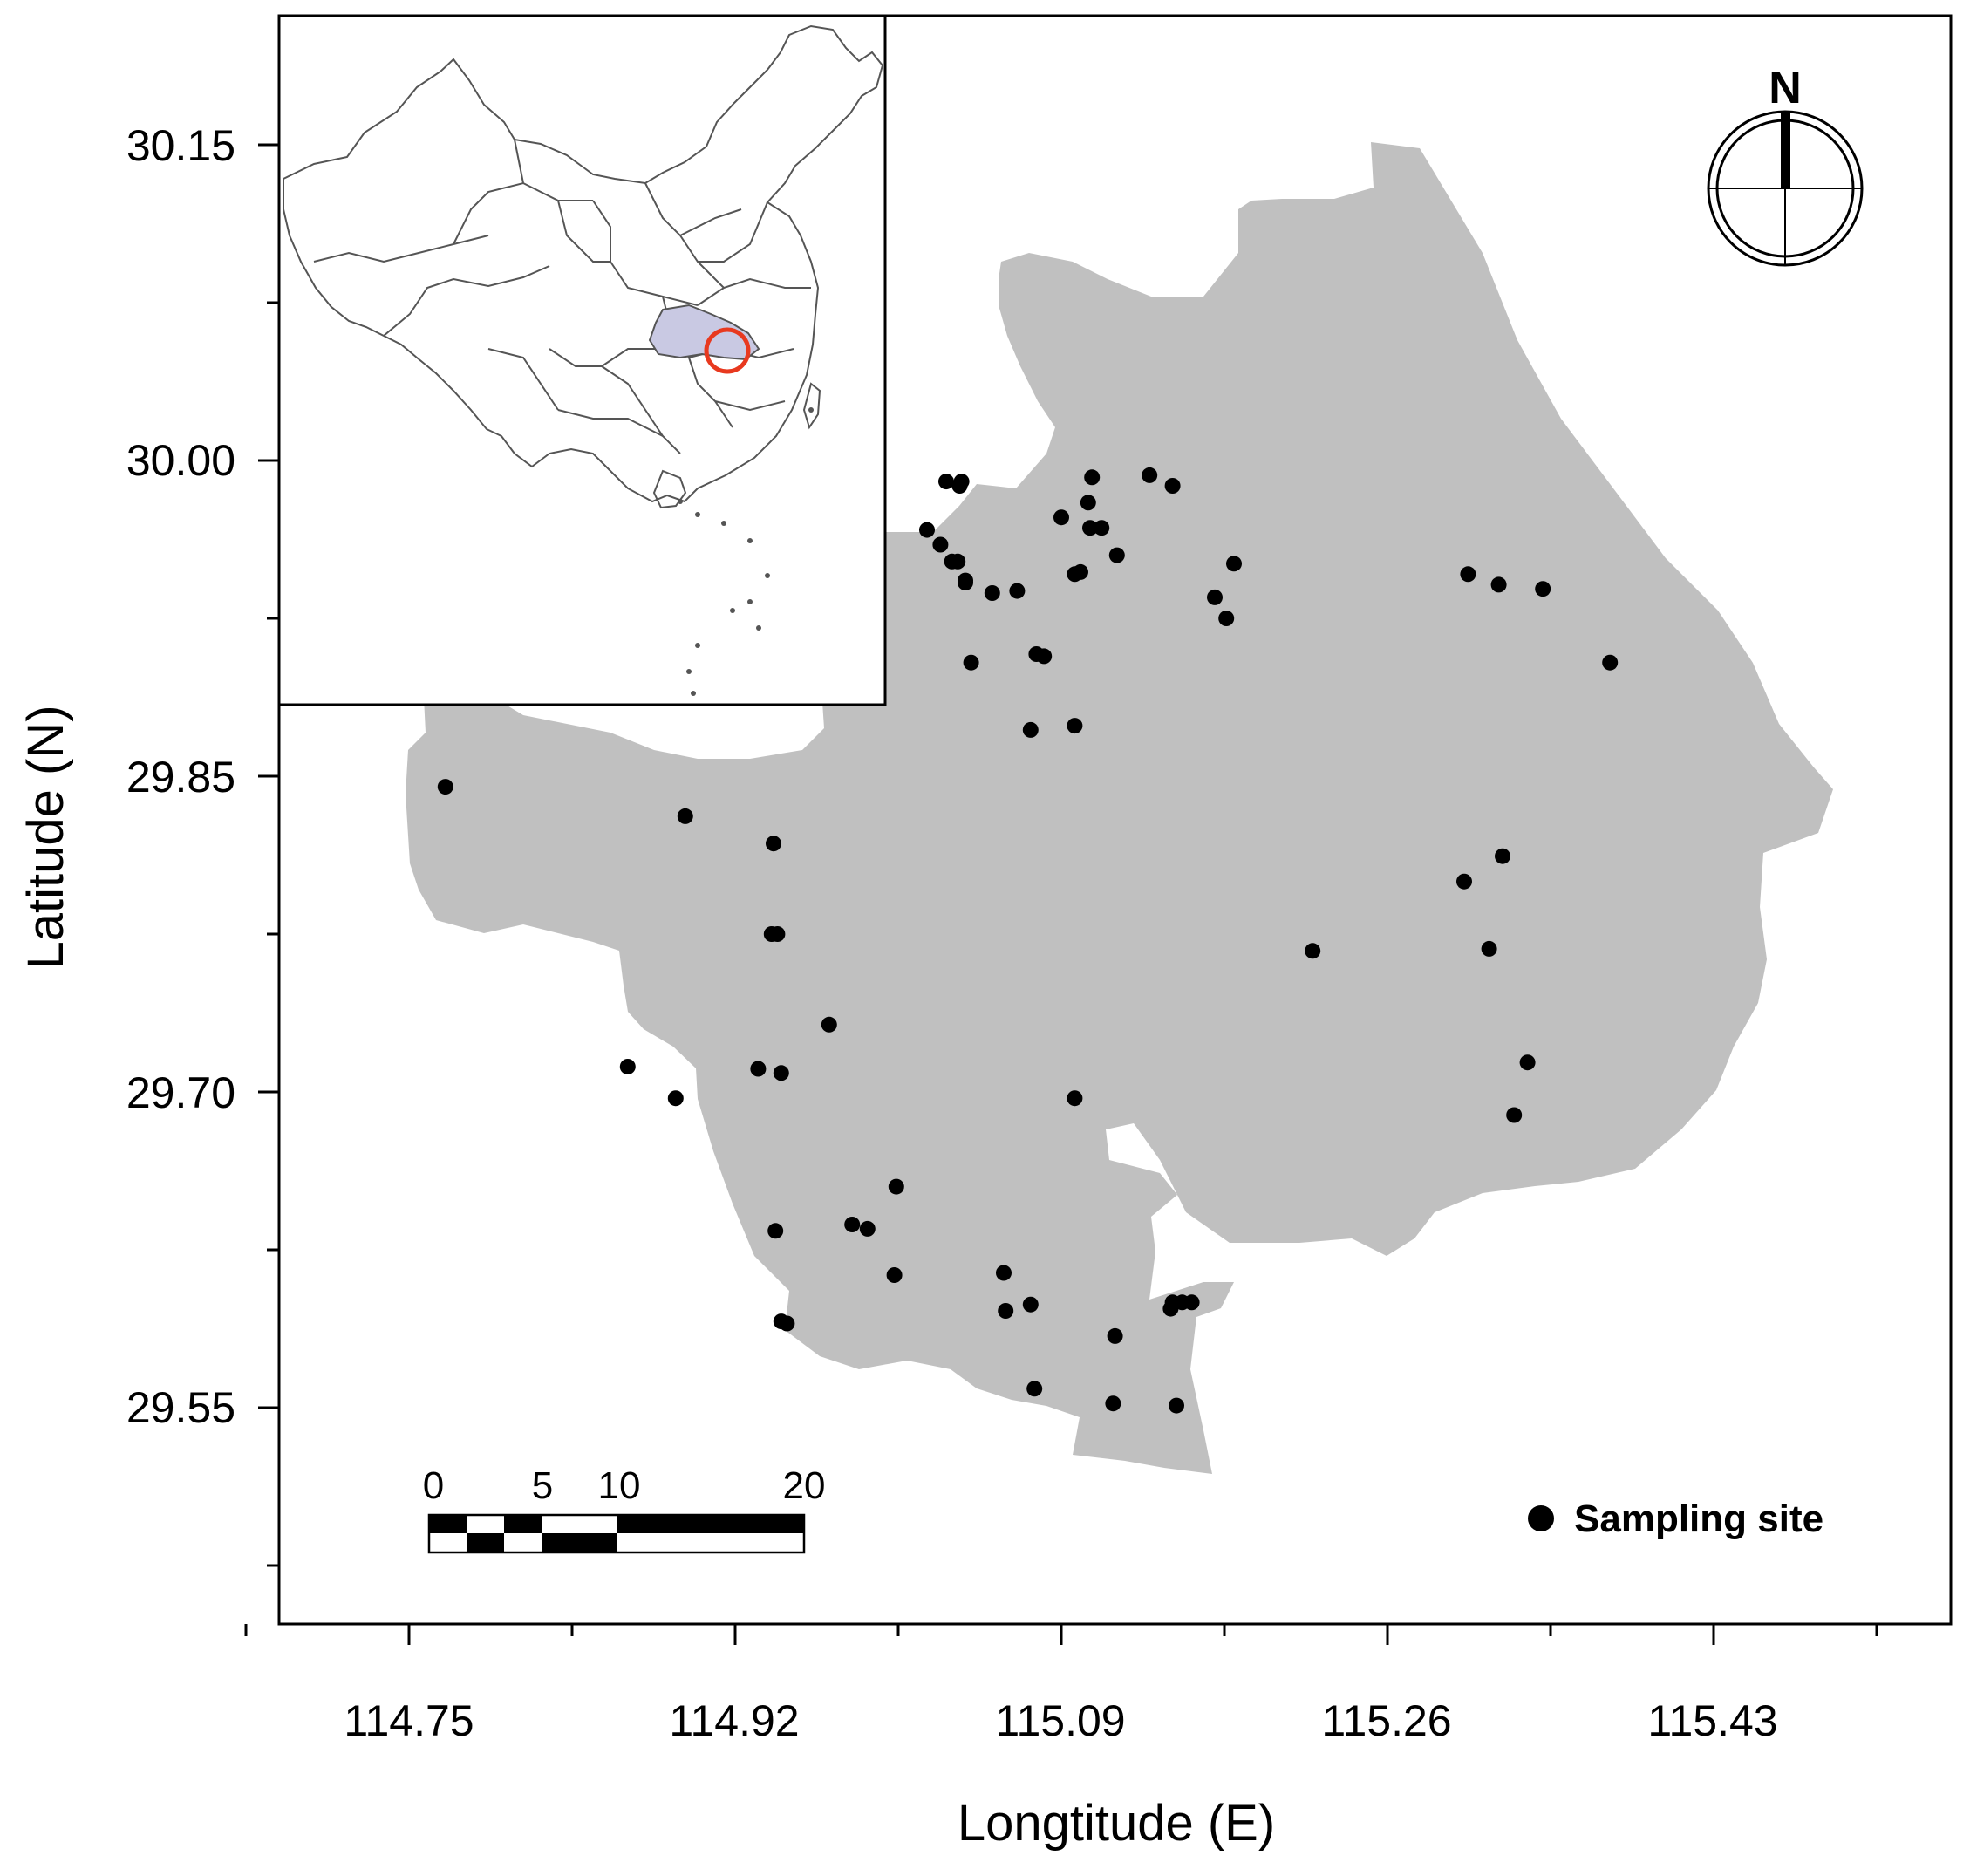 The height and width of the screenshot is (1876, 1970). I want to click on x-axis-ticks, so click(1061, 1634).